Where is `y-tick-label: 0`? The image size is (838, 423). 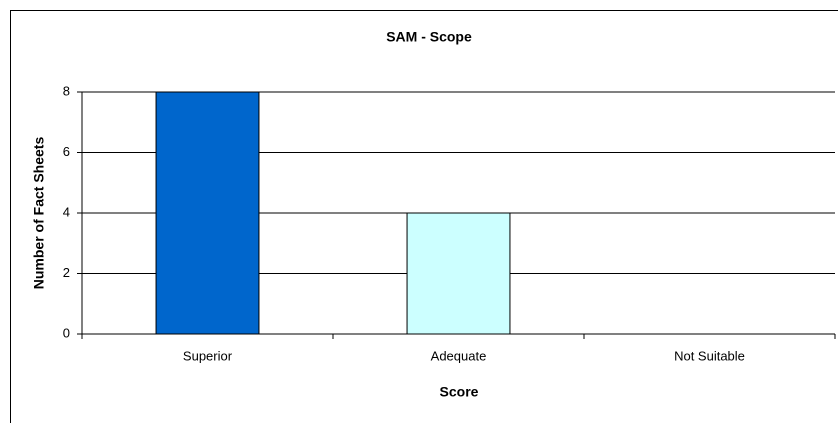 y-tick-label: 0 is located at coordinates (66, 332).